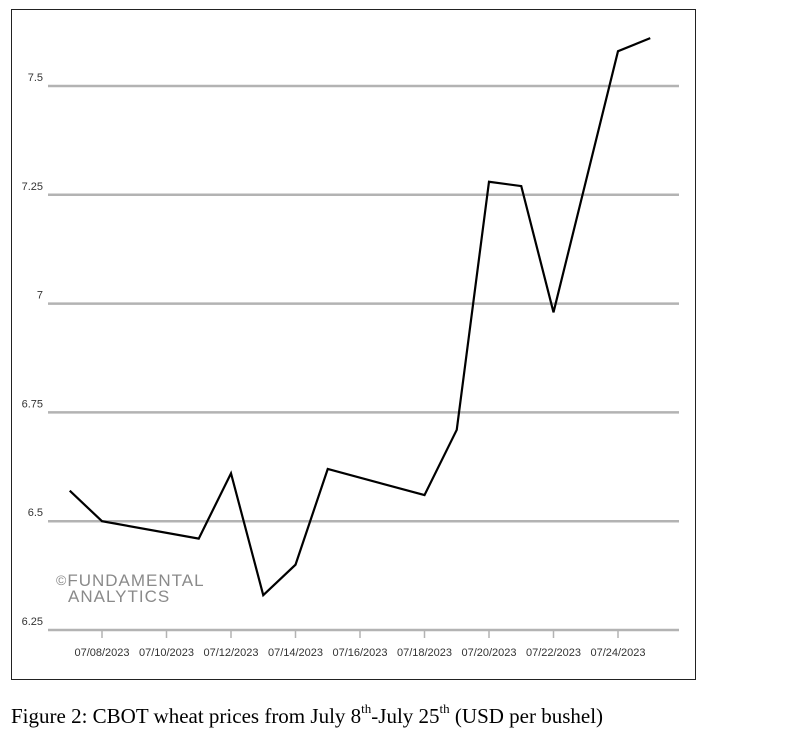  I want to click on caption-sup2: th, so click(444, 708).